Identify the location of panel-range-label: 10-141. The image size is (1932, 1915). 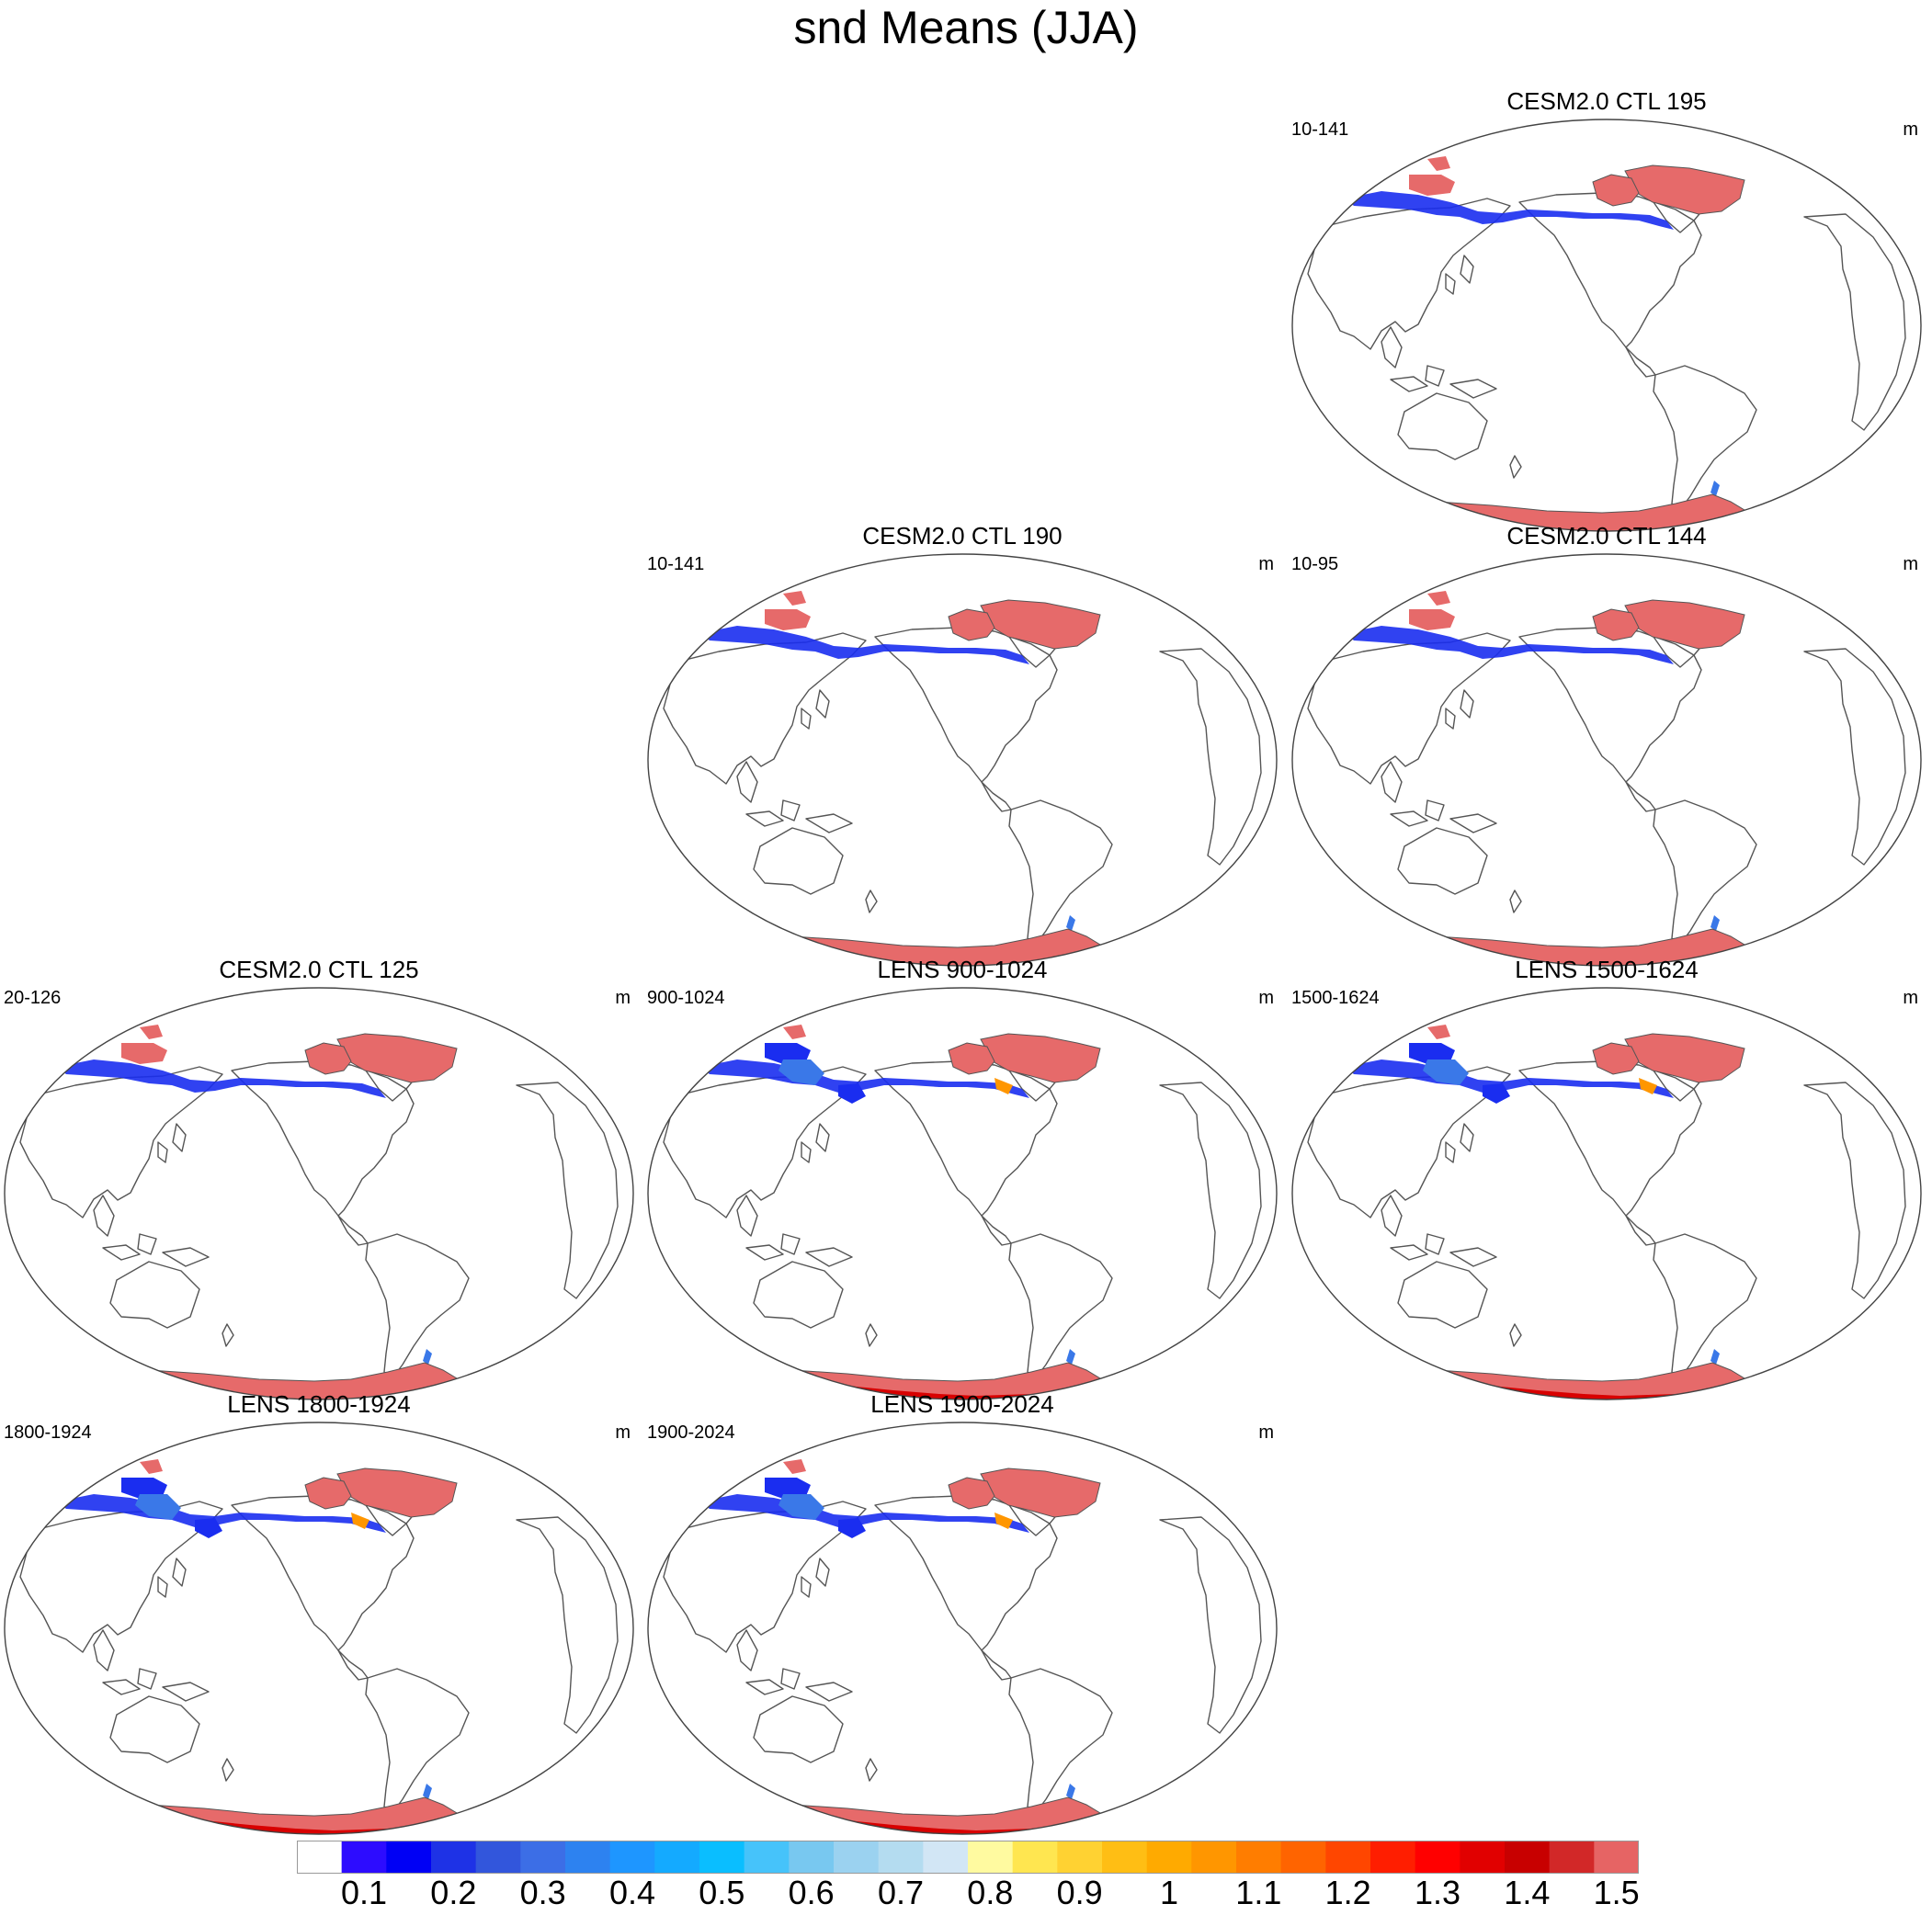
(1320, 129).